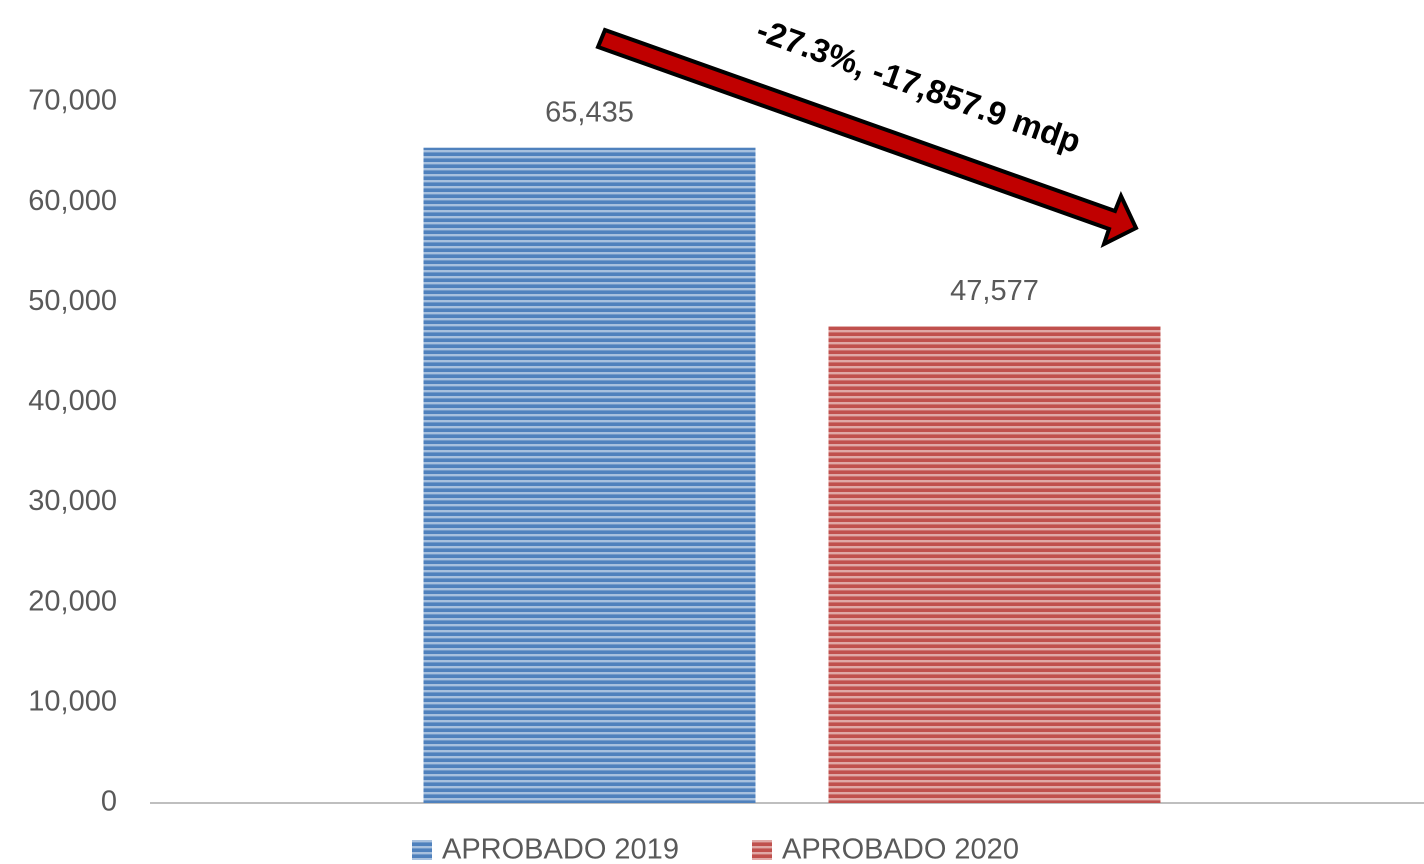 This screenshot has width=1424, height=864. Describe the element at coordinates (72, 301) in the screenshot. I see `y-tick-label: 50,000` at that location.